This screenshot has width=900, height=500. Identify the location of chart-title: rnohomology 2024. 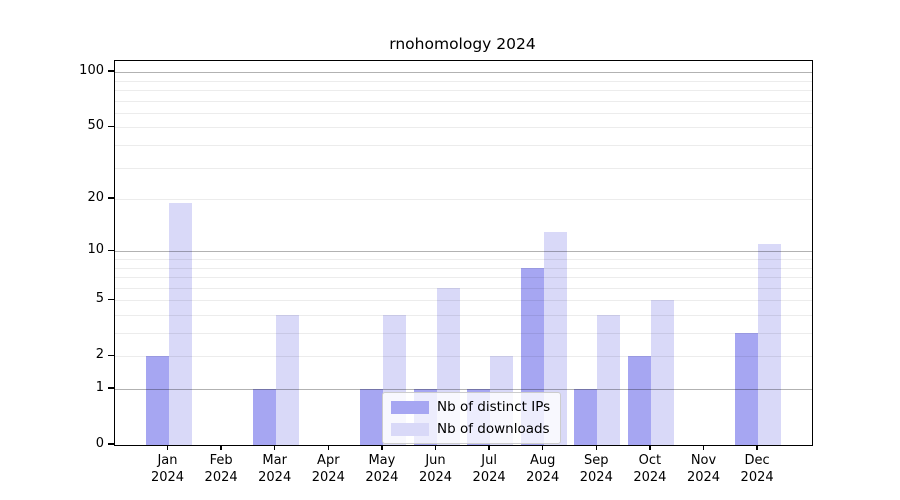
(462, 44).